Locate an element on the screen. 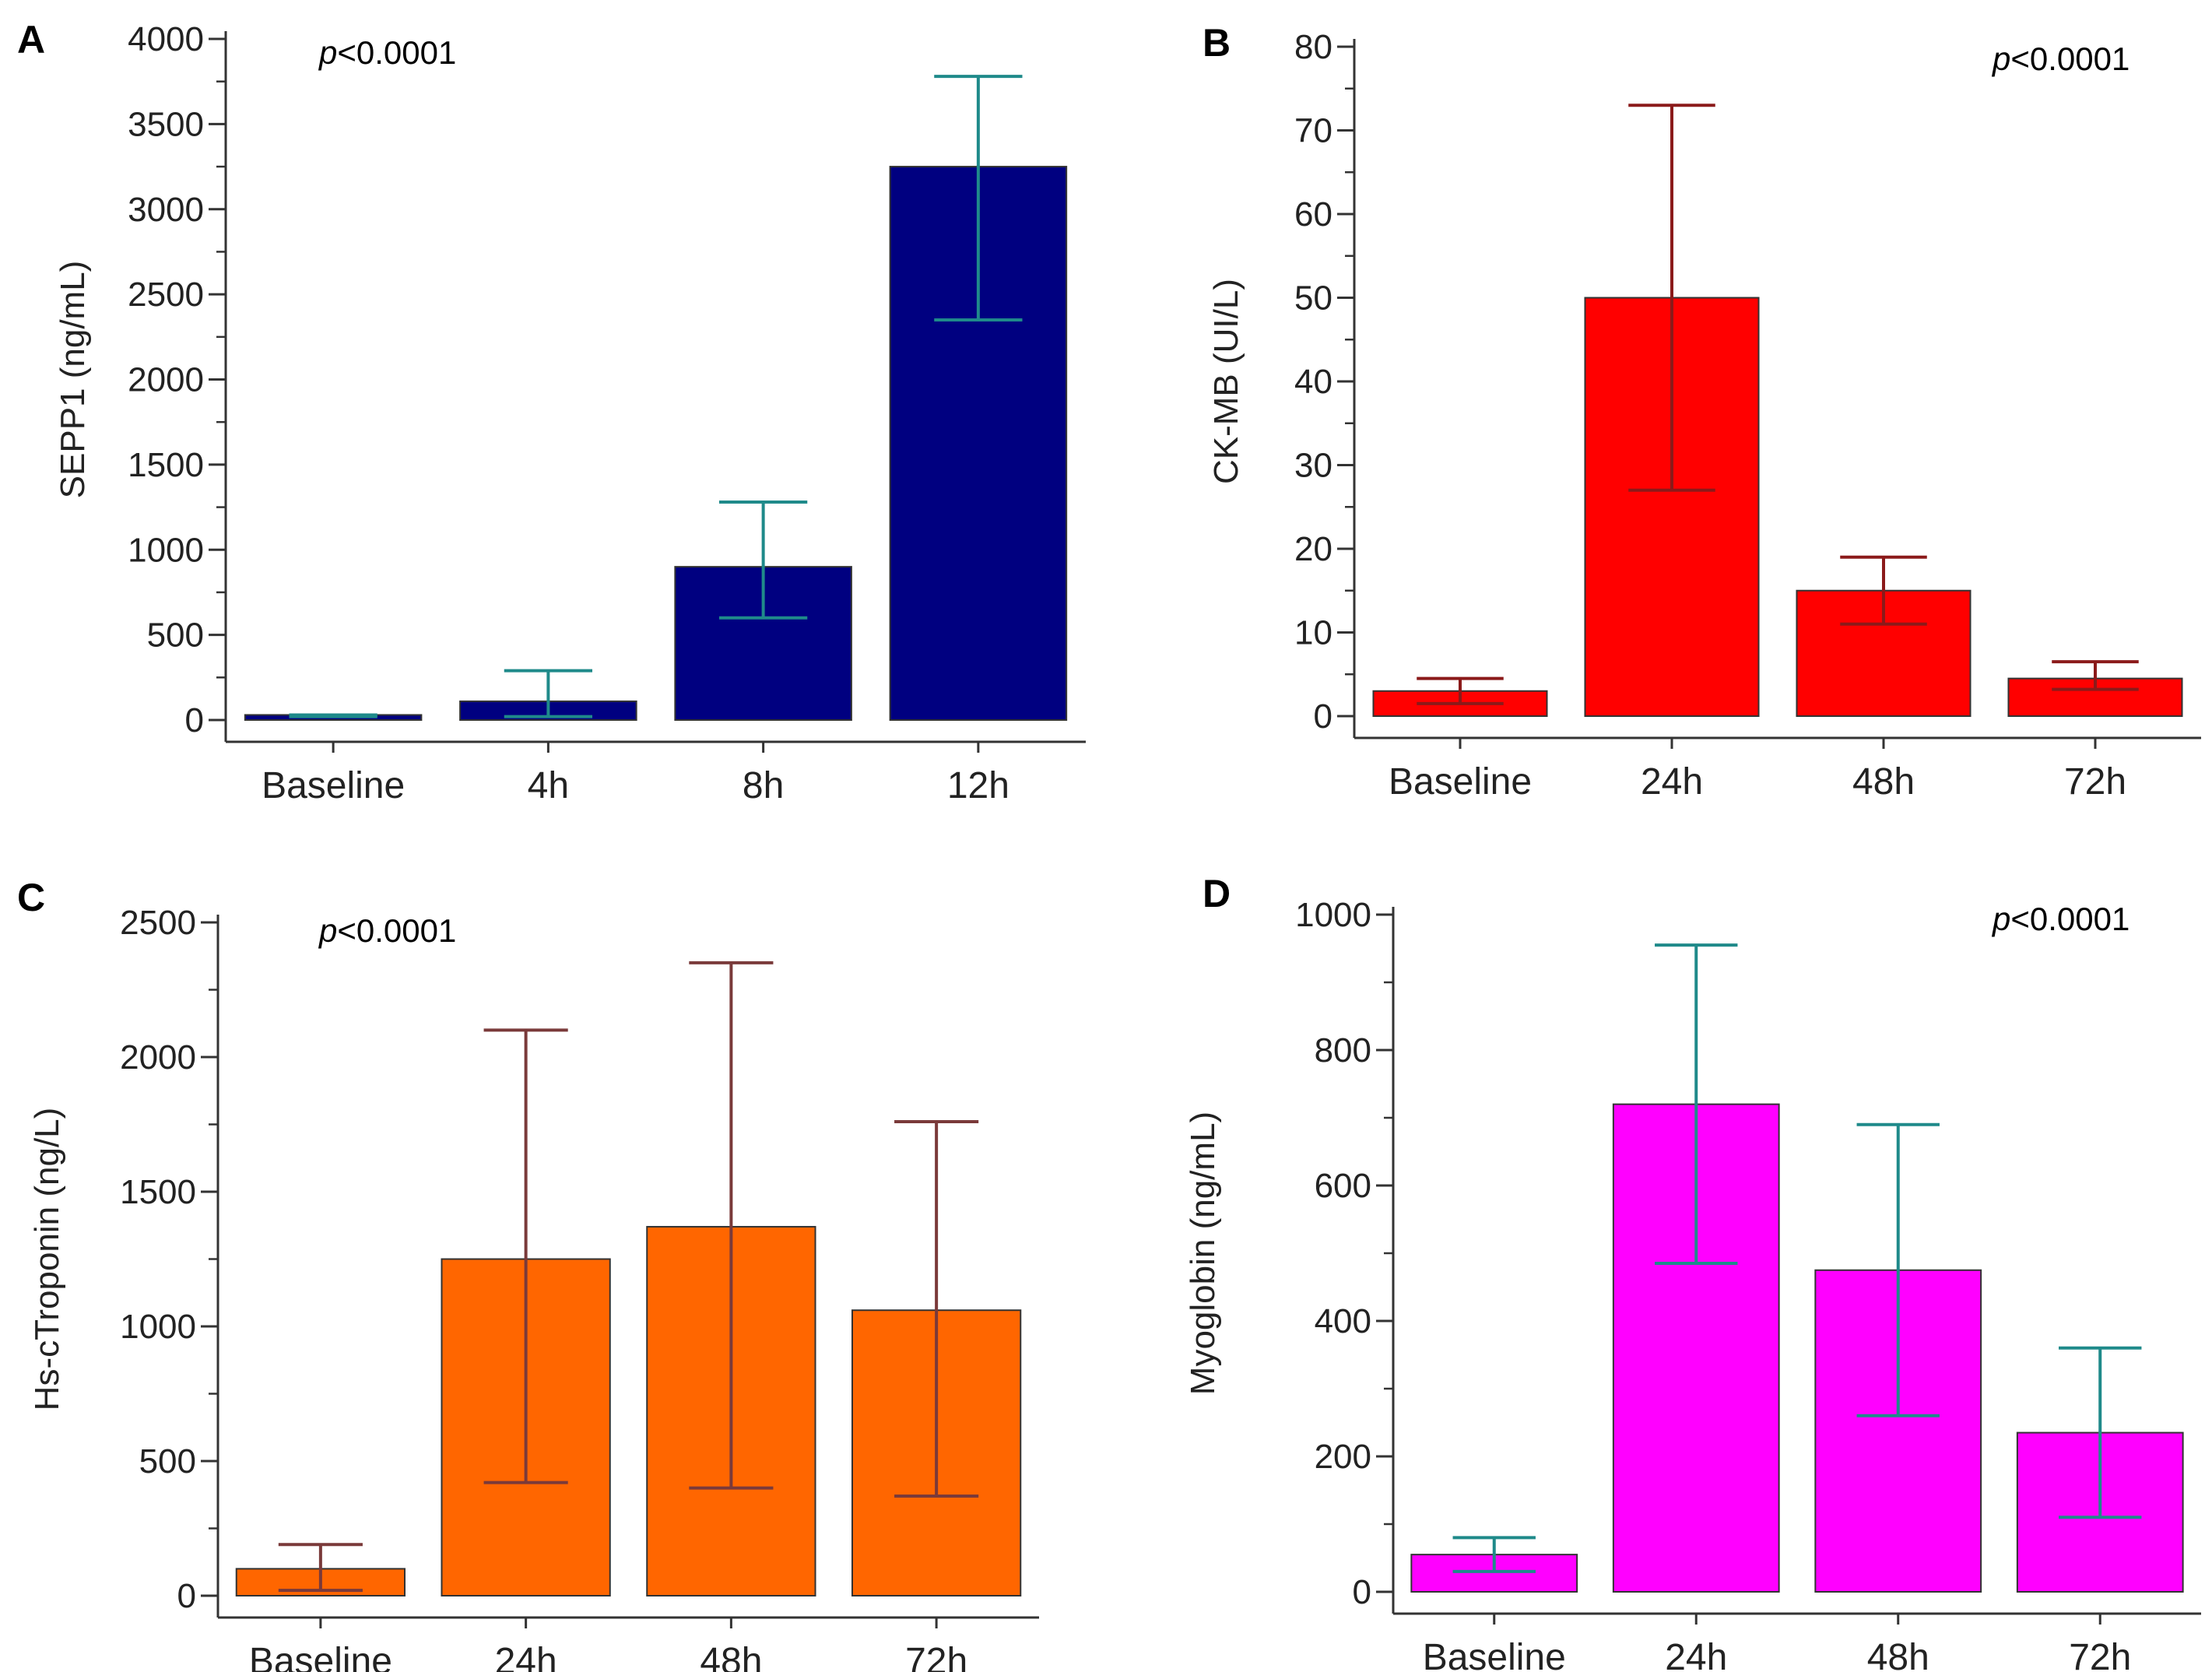 Image resolution: width=2212 pixels, height=1672 pixels. y-tick-label: 60 is located at coordinates (1313, 214).